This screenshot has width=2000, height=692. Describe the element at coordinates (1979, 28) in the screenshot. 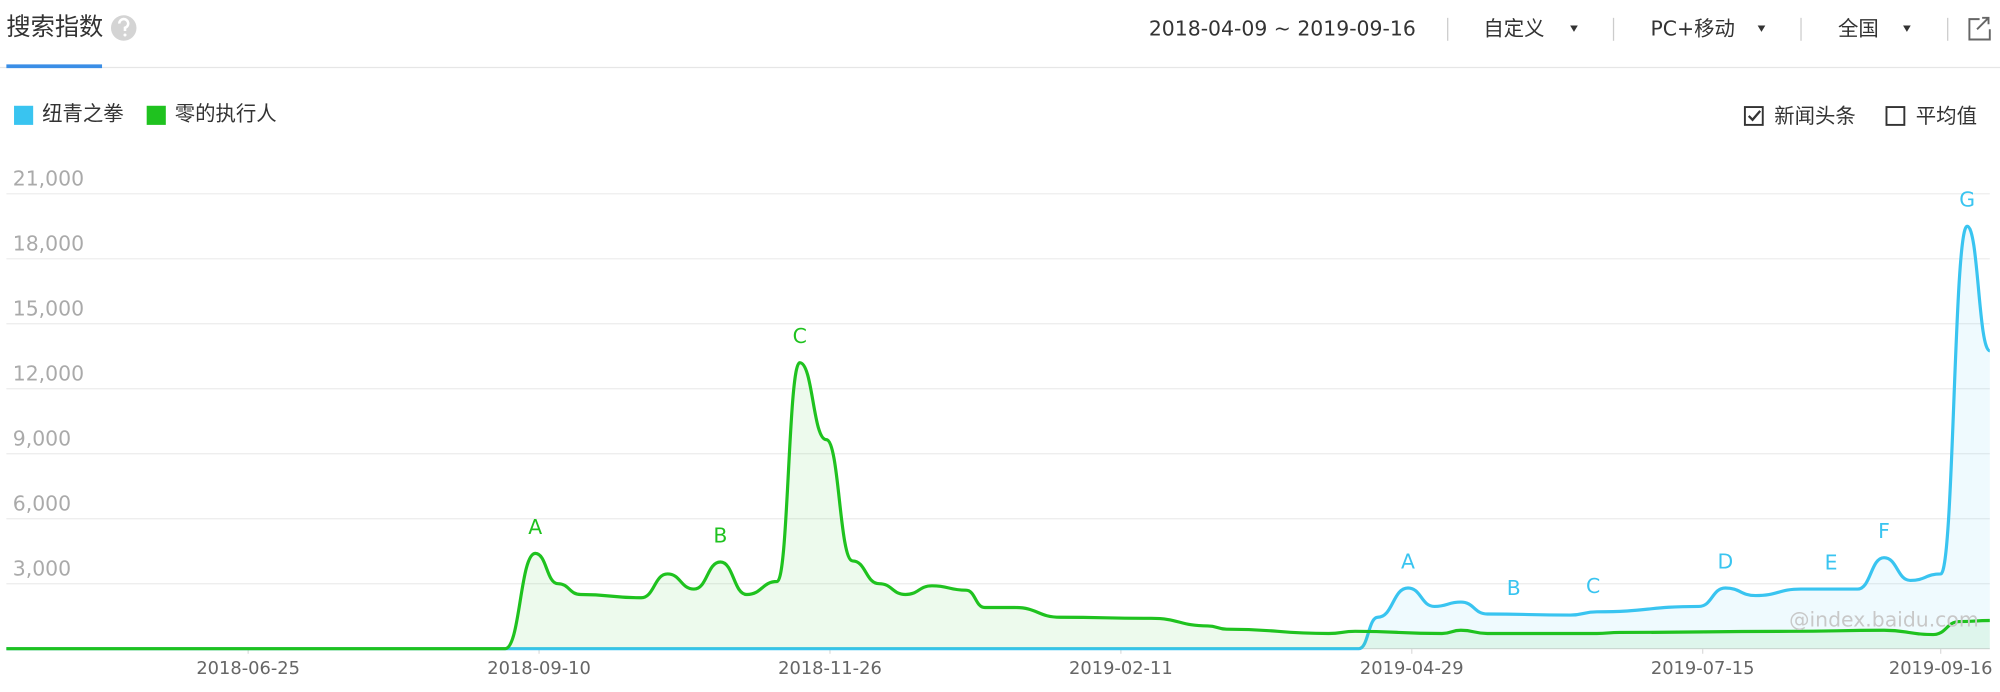

I see `share-icon` at that location.